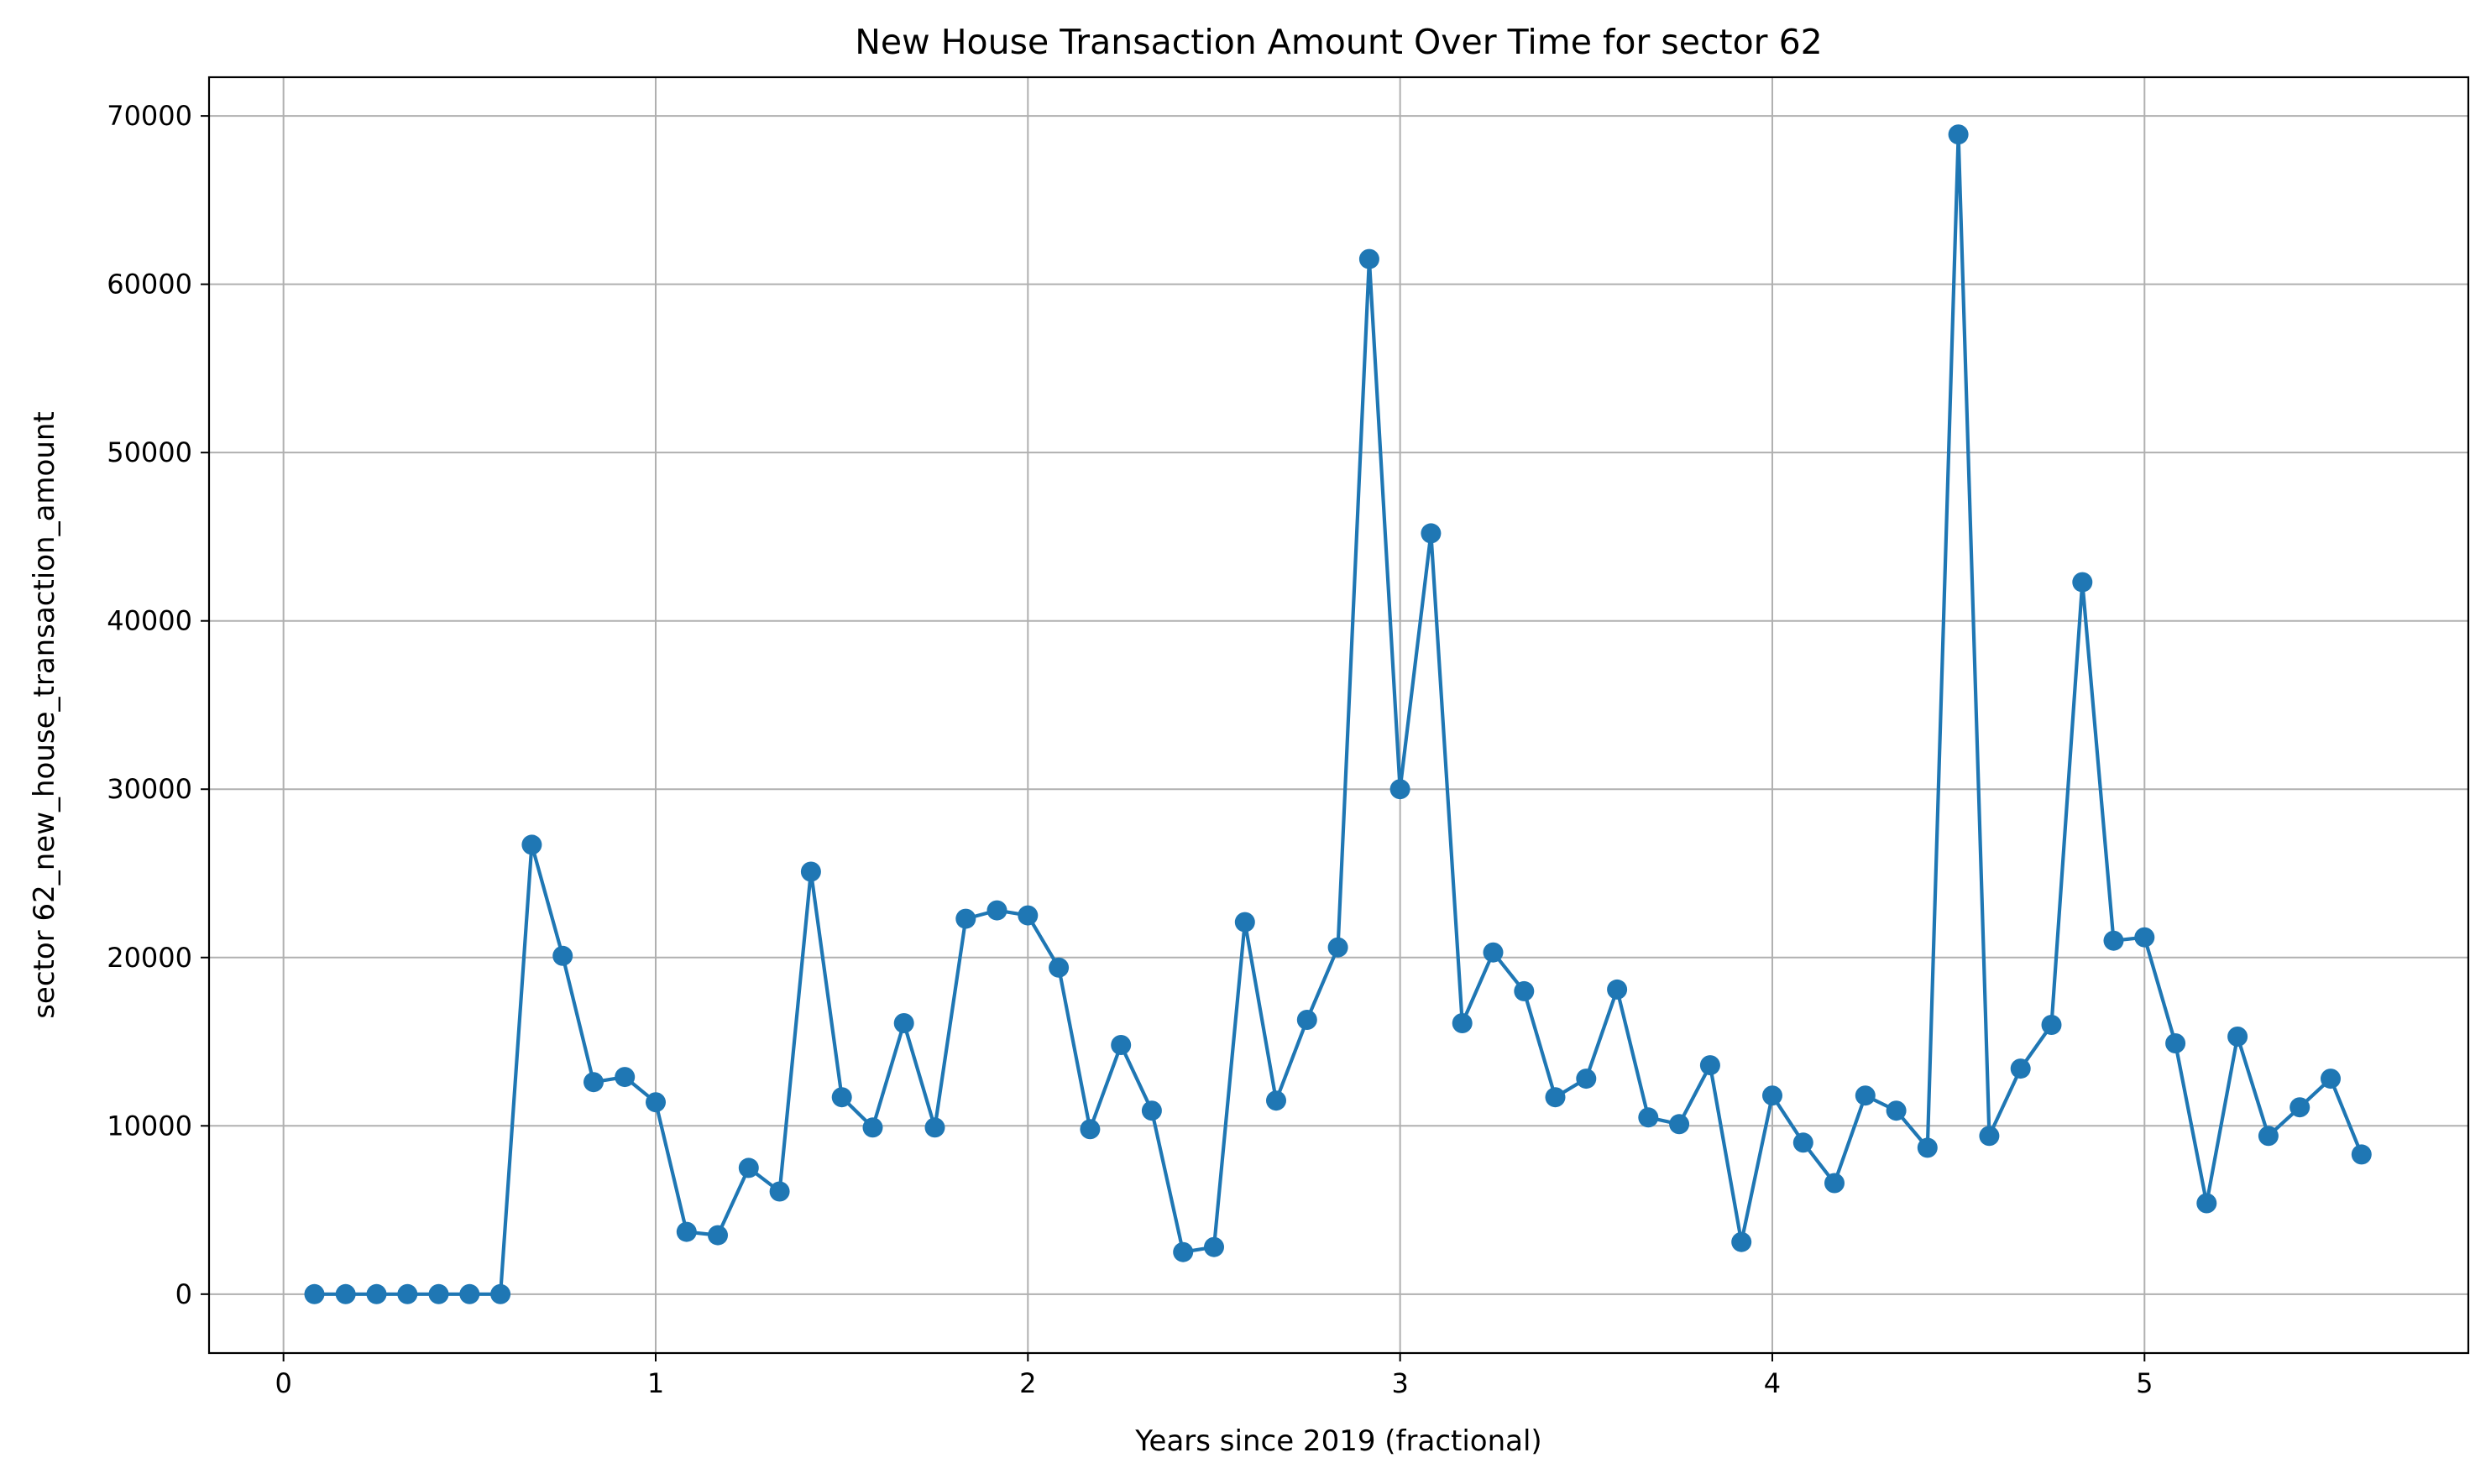  Describe the element at coordinates (1027, 1383) in the screenshot. I see `x-tick-label: 2` at that location.